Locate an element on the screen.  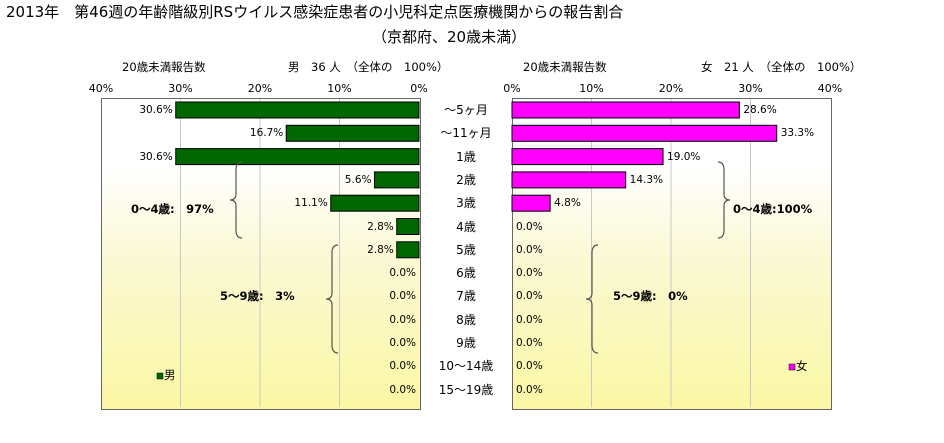
male-annotation-0-4: 0～4歳: 97% is located at coordinates (172, 209).